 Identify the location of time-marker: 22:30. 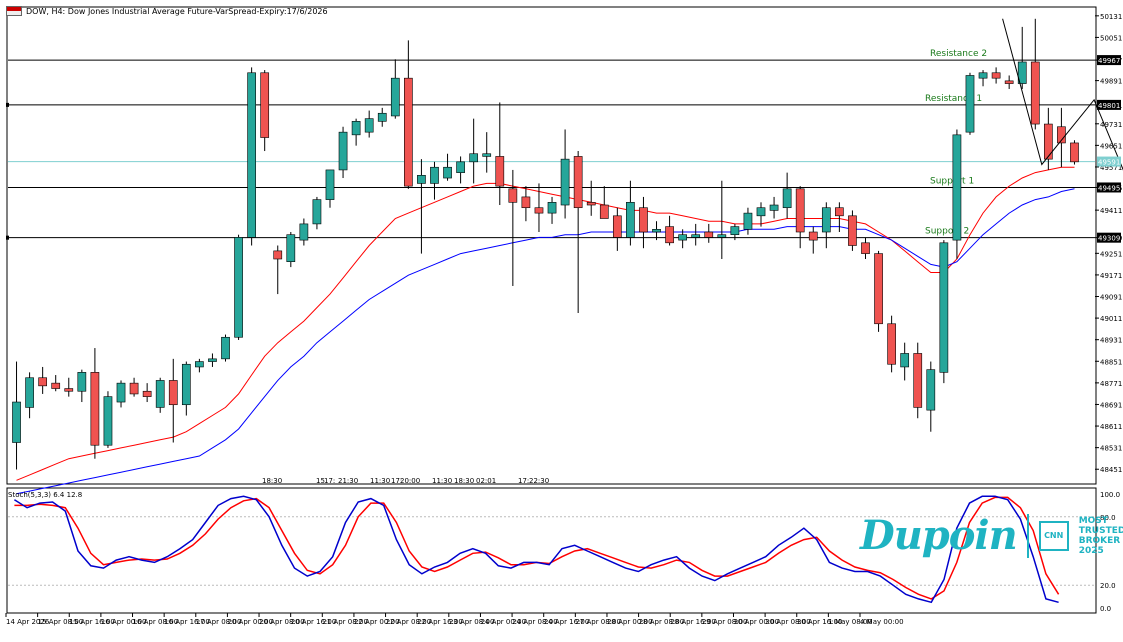
(539, 481).